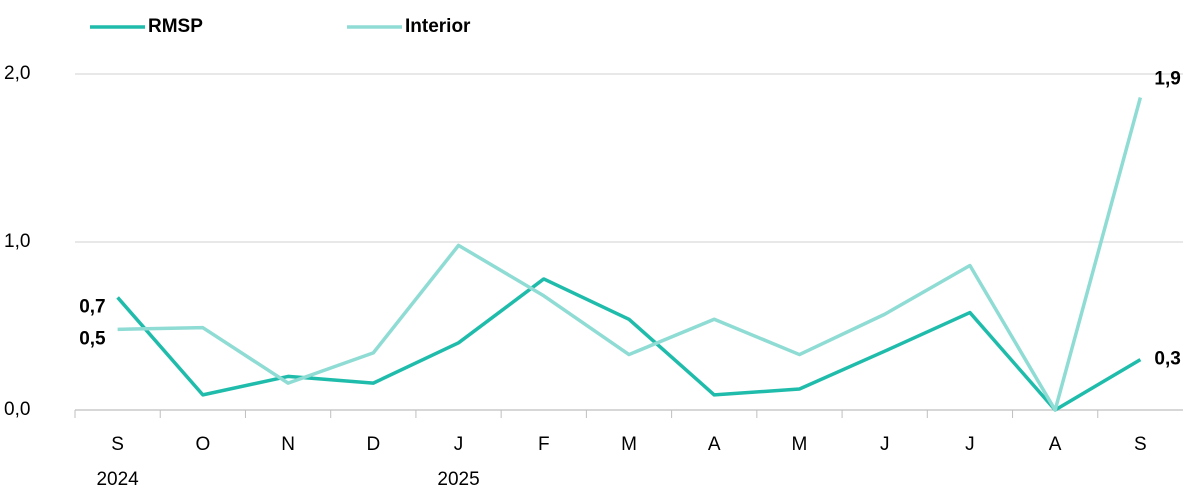 This screenshot has width=1191, height=489. What do you see at coordinates (202, 444) in the screenshot?
I see `x-tick-label: O` at bounding box center [202, 444].